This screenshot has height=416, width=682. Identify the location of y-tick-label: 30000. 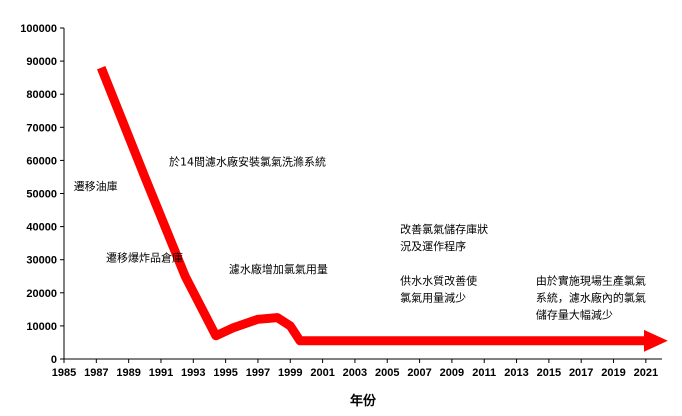
(41, 261).